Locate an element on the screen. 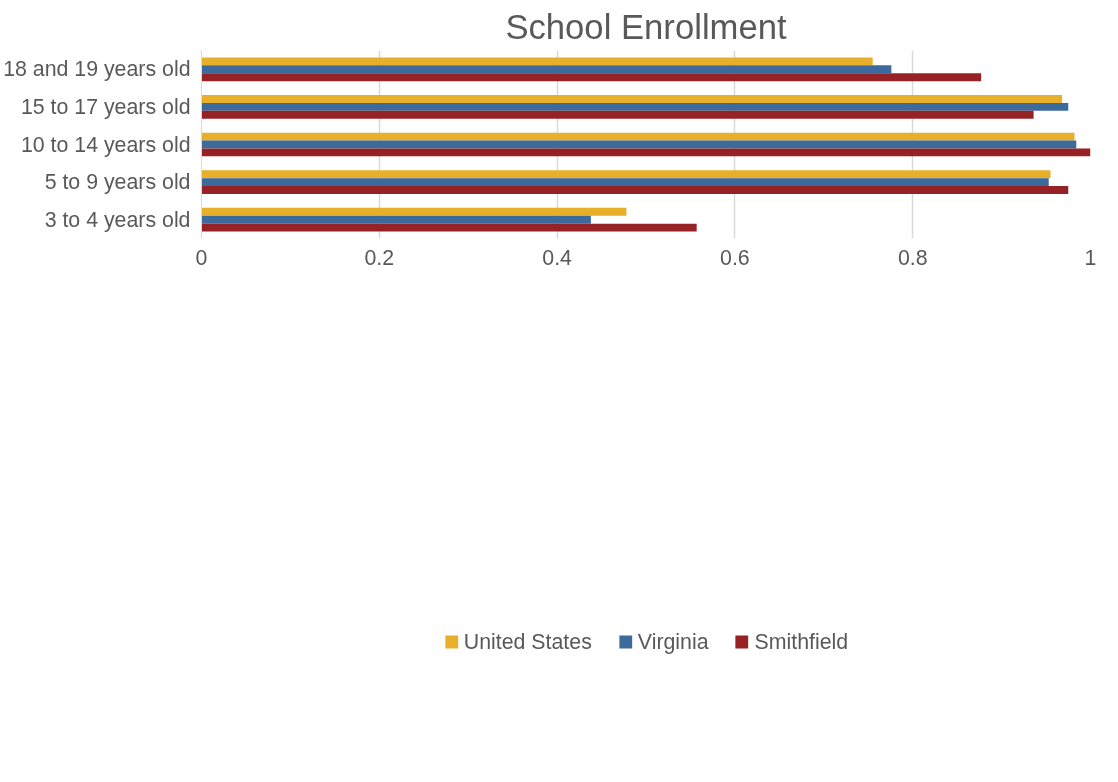 The width and height of the screenshot is (1118, 782). y-tick-label: 15 to 17 years old is located at coordinates (105, 106).